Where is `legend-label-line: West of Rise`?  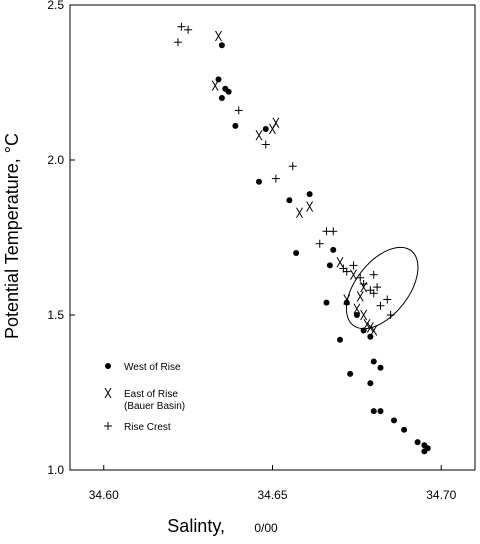 legend-label-line: West of Rise is located at coordinates (152, 367).